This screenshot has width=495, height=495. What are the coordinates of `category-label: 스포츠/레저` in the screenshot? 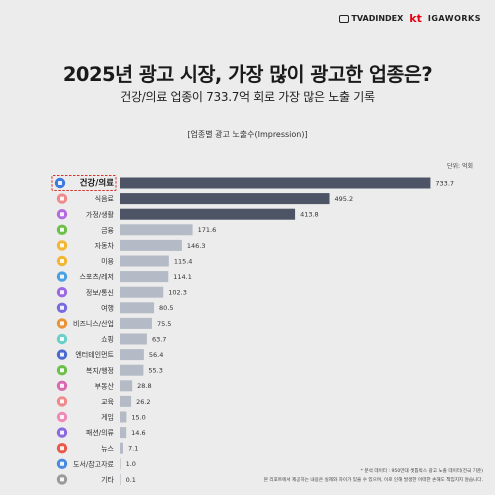 It's located at (96, 276).